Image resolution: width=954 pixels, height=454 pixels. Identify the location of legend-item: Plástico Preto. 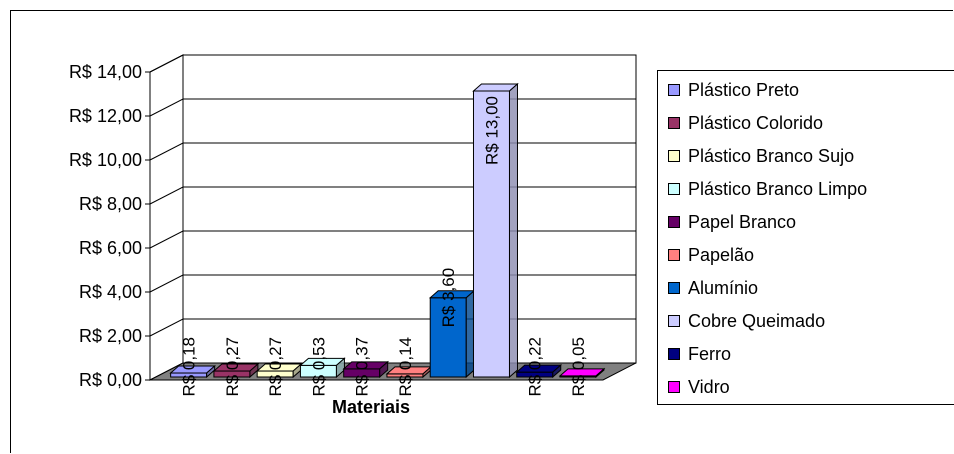
(733, 90).